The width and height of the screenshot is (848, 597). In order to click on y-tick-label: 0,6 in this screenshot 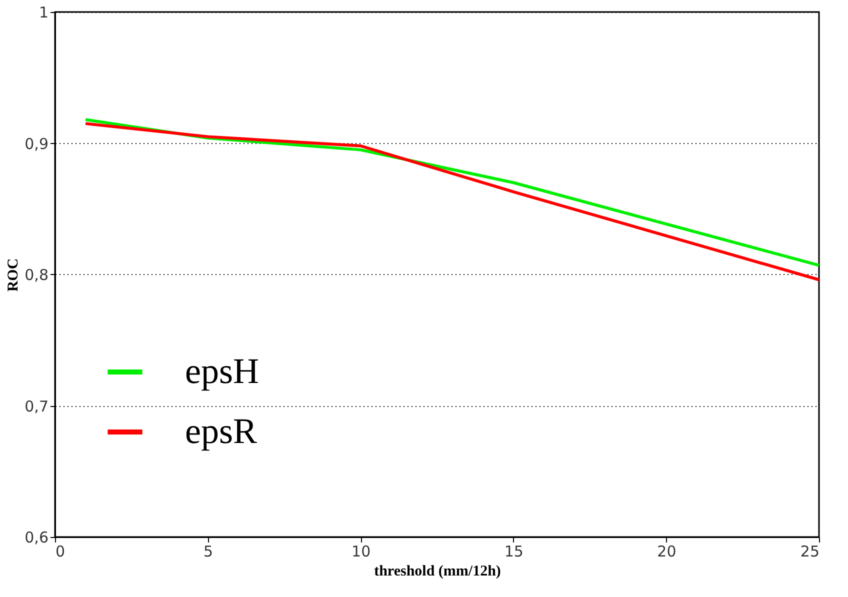, I will do `click(36, 537)`.